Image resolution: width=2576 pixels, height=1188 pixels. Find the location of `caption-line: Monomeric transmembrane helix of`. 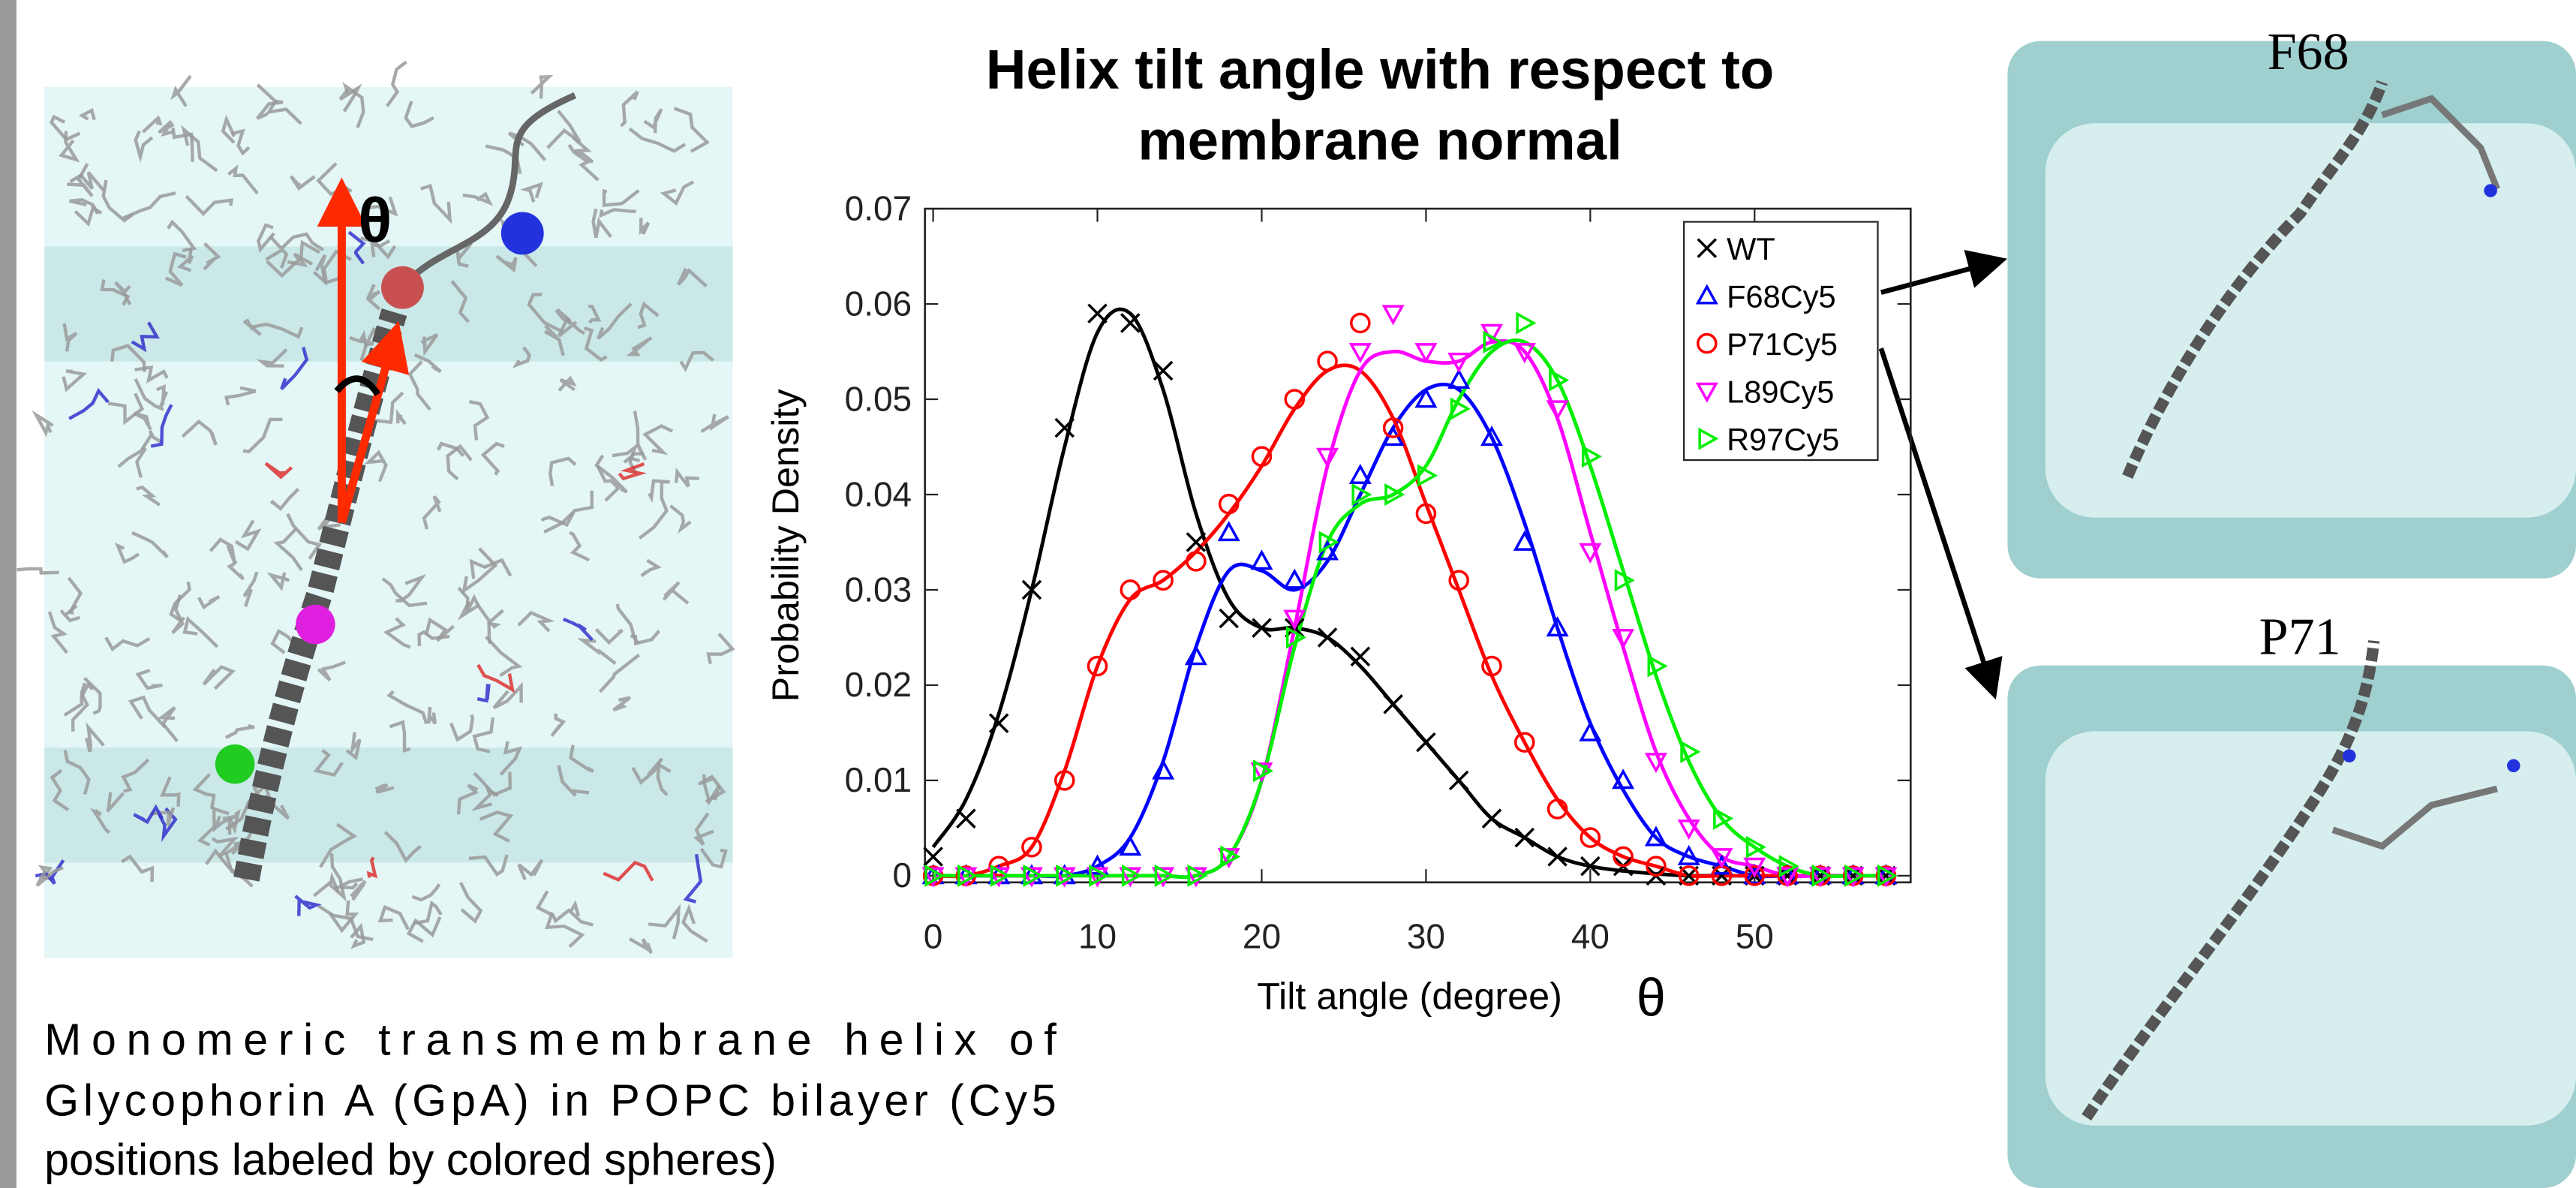

caption-line: Monomeric transmembrane helix of is located at coordinates (550, 1040).